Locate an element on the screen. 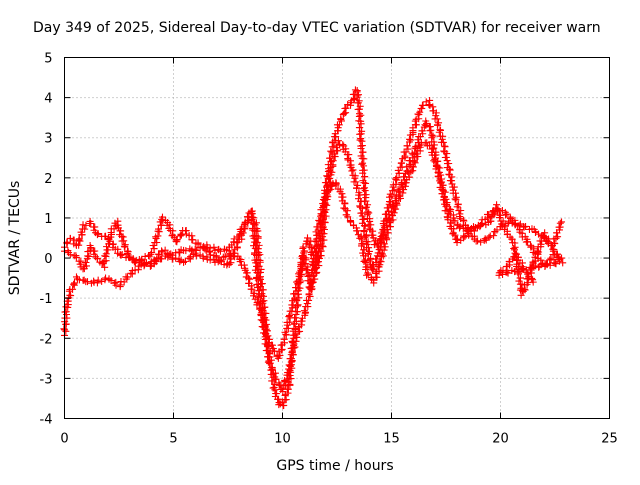 Image resolution: width=640 pixels, height=485 pixels. y-axis-label: SDTVAR / TECUs is located at coordinates (15, 238).